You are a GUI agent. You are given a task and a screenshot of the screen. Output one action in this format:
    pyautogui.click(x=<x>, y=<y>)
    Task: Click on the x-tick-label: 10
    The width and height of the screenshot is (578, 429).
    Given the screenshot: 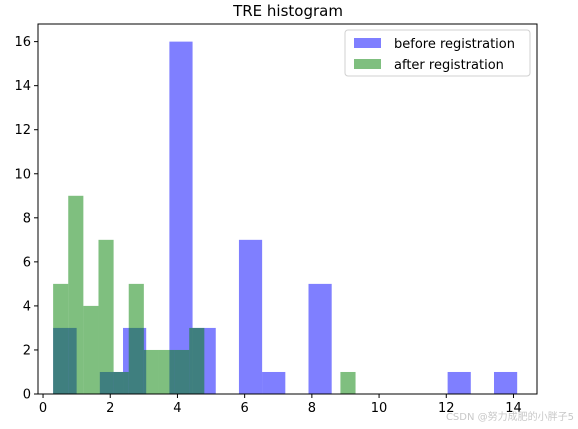 What is the action you would take?
    pyautogui.click(x=379, y=408)
    